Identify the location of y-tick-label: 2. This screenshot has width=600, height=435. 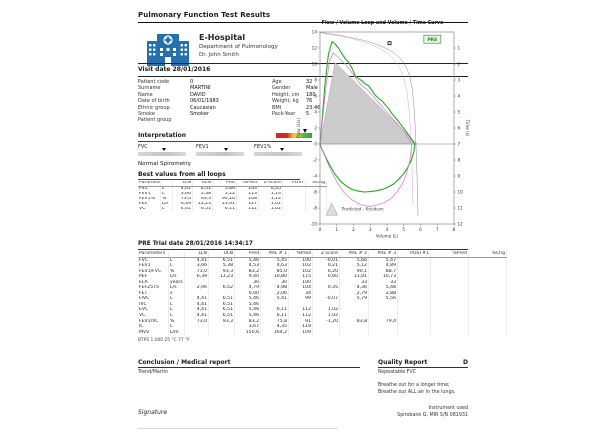
(315, 128).